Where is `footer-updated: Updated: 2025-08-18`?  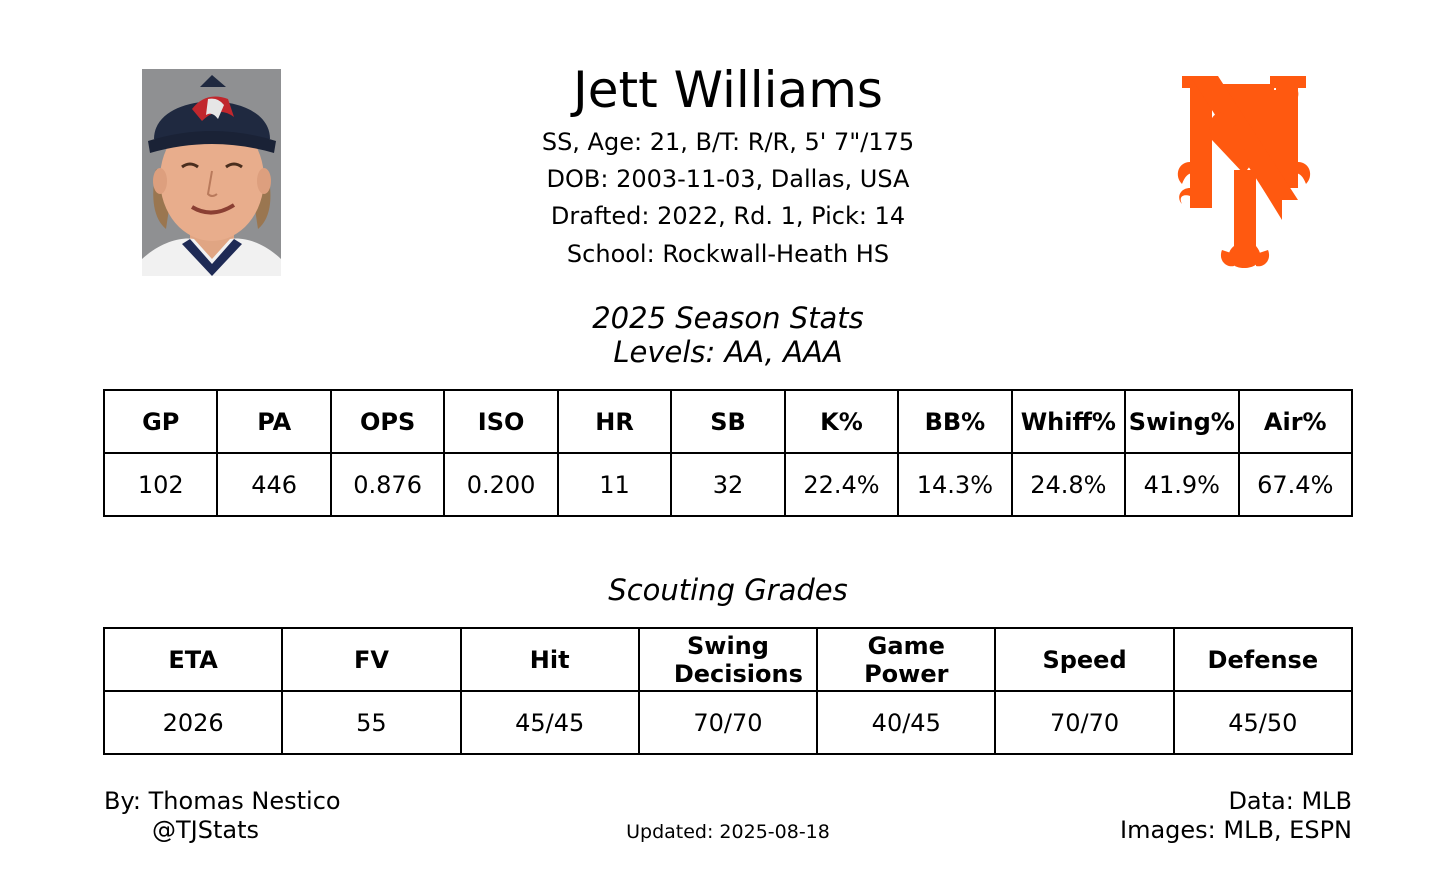
footer-updated: Updated: 2025-08-18 is located at coordinates (728, 832).